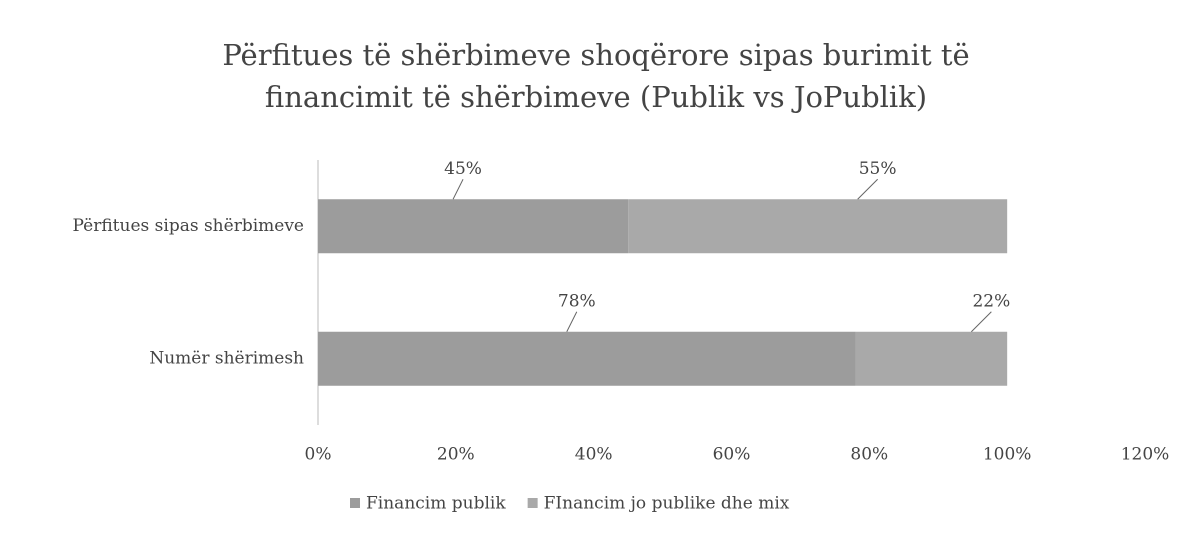 This screenshot has width=1193, height=535. Describe the element at coordinates (463, 169) in the screenshot. I see `data-label: 45%` at that location.